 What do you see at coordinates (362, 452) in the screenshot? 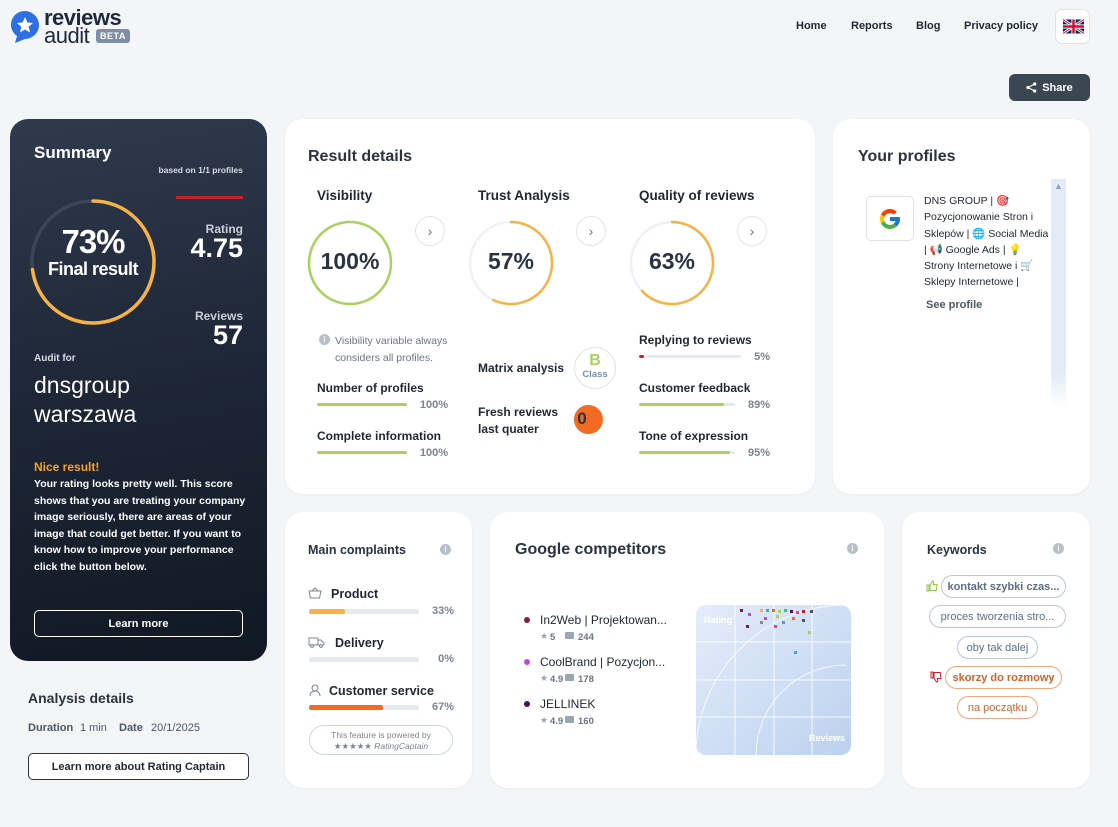
I see `complete-information-bar` at bounding box center [362, 452].